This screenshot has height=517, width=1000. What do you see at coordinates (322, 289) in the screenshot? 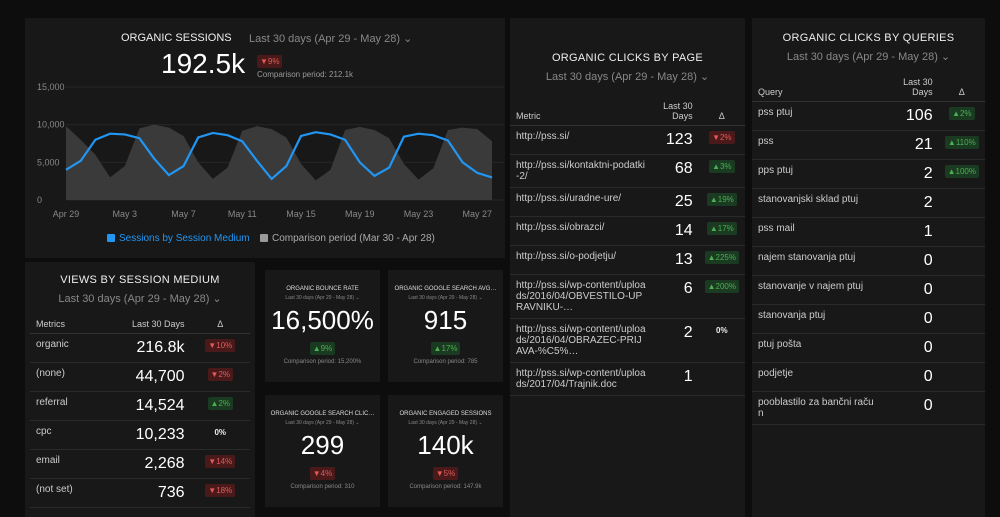
I see `kpi-title: ORGANIC BOUNCE RATE` at bounding box center [322, 289].